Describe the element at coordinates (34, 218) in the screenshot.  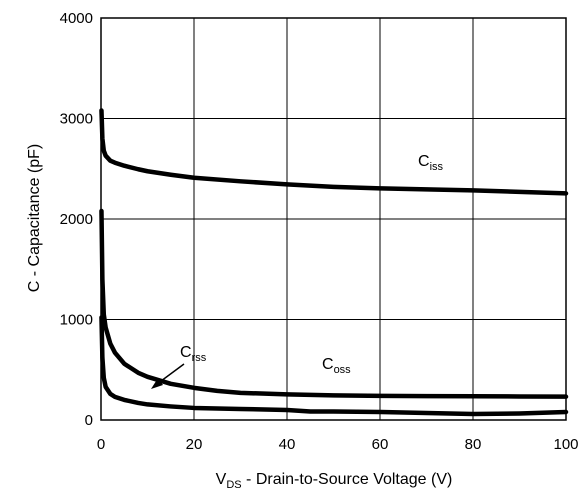
I see `y-axis-label: C - Capacitance (pF)` at that location.